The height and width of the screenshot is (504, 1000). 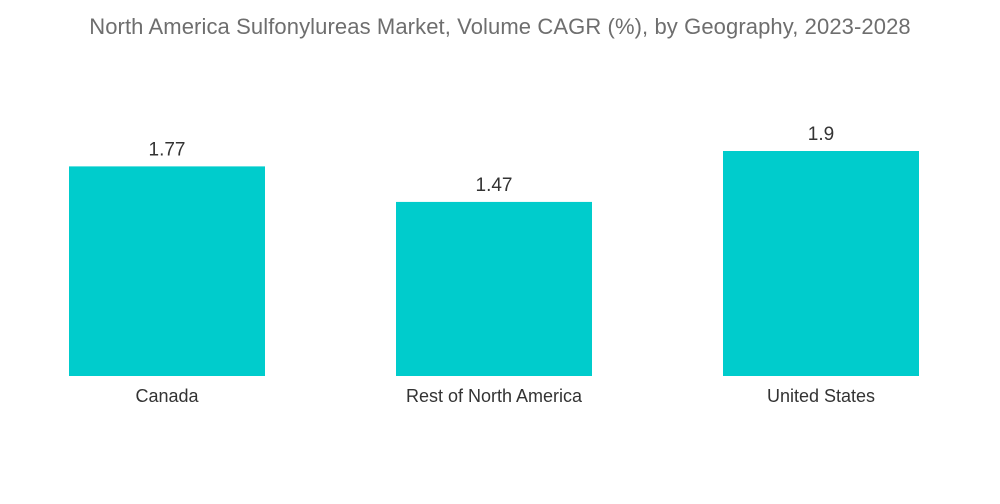 I want to click on data-label-rest-of-north-america: 1.47, so click(x=494, y=185).